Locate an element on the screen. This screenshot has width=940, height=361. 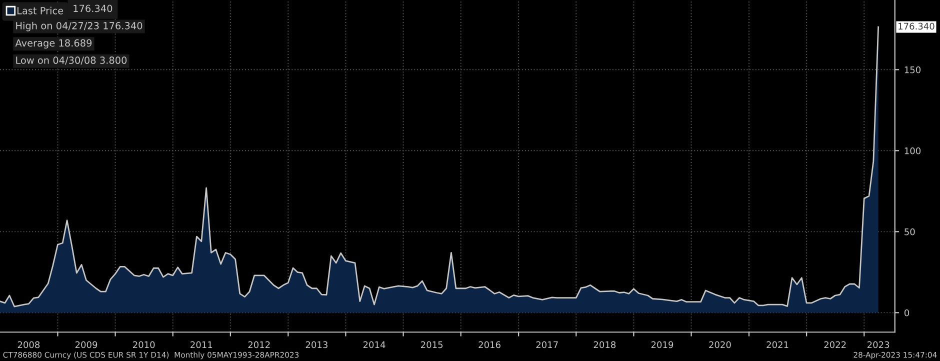
x-tick-label: 2008 is located at coordinates (29, 344).